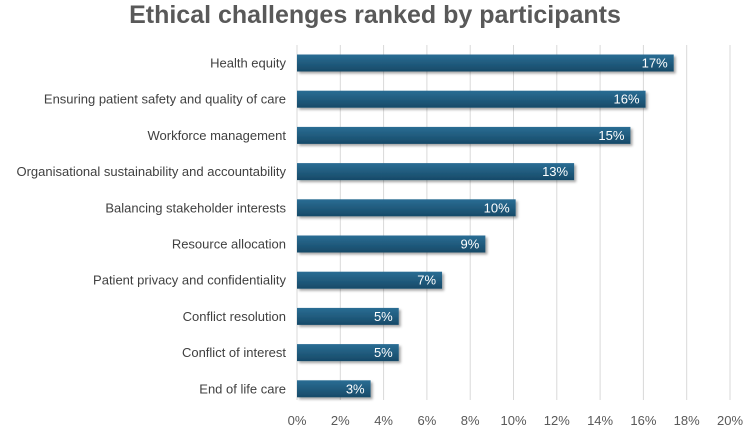  Describe the element at coordinates (643, 420) in the screenshot. I see `x-tick-label: 16%` at that location.